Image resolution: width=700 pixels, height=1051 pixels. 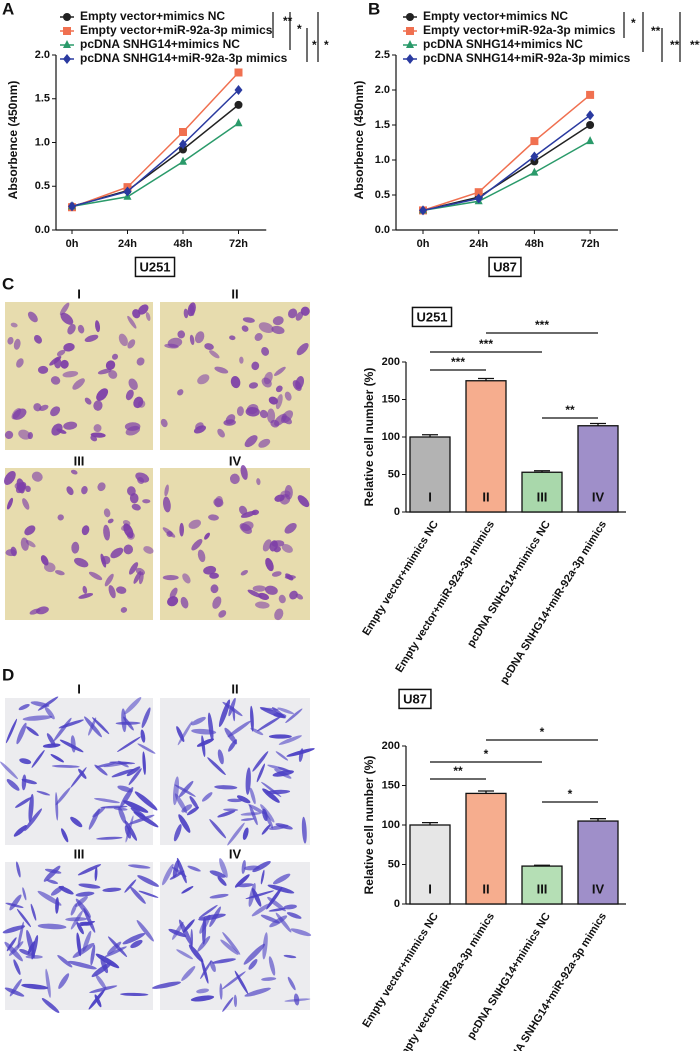 I want to click on micrograph, so click(x=235, y=376).